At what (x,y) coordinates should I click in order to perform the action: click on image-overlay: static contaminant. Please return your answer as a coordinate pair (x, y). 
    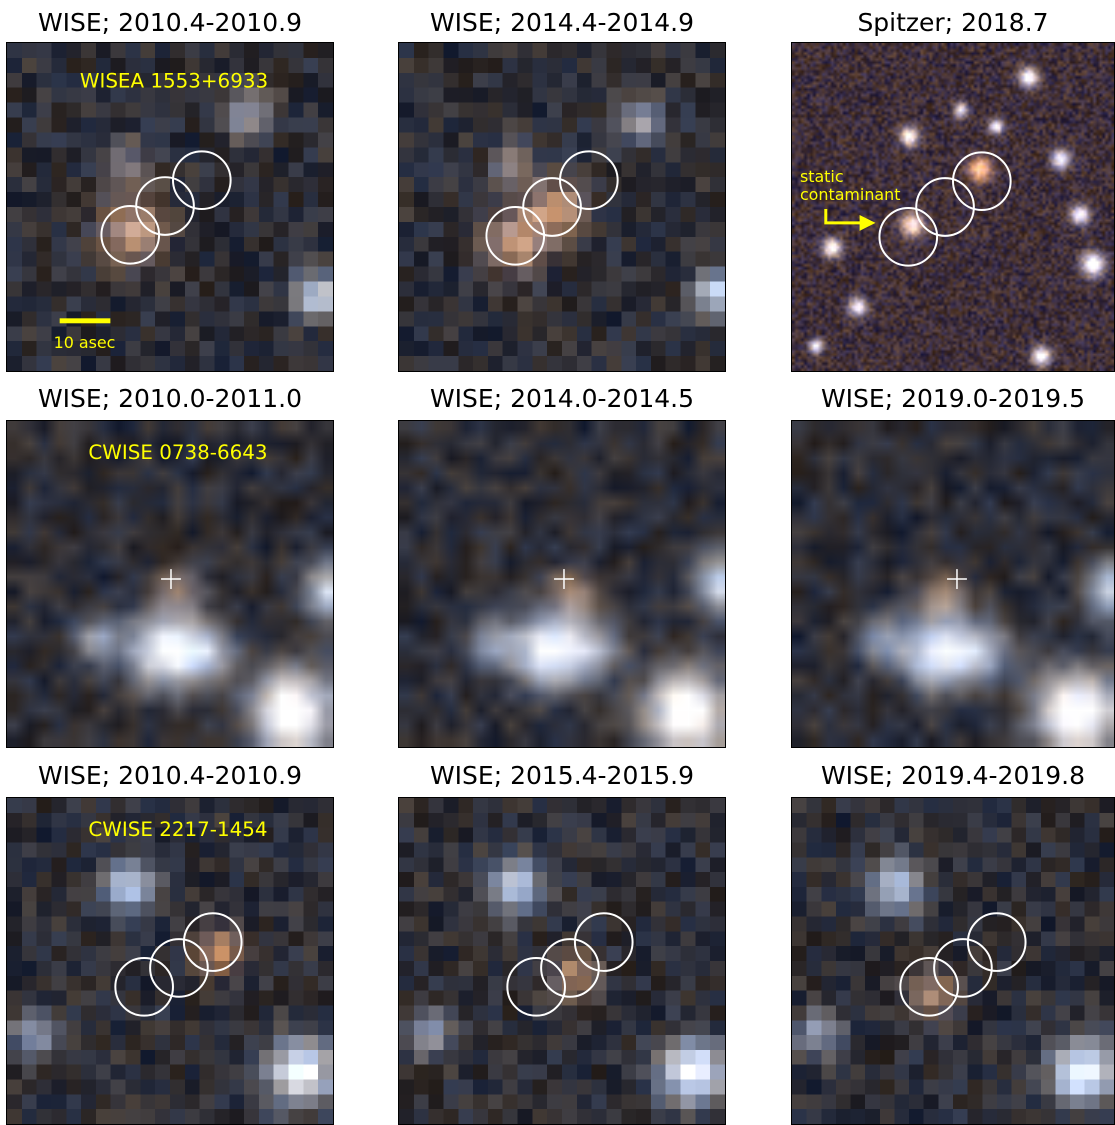
    Looking at the image, I should click on (906, 209).